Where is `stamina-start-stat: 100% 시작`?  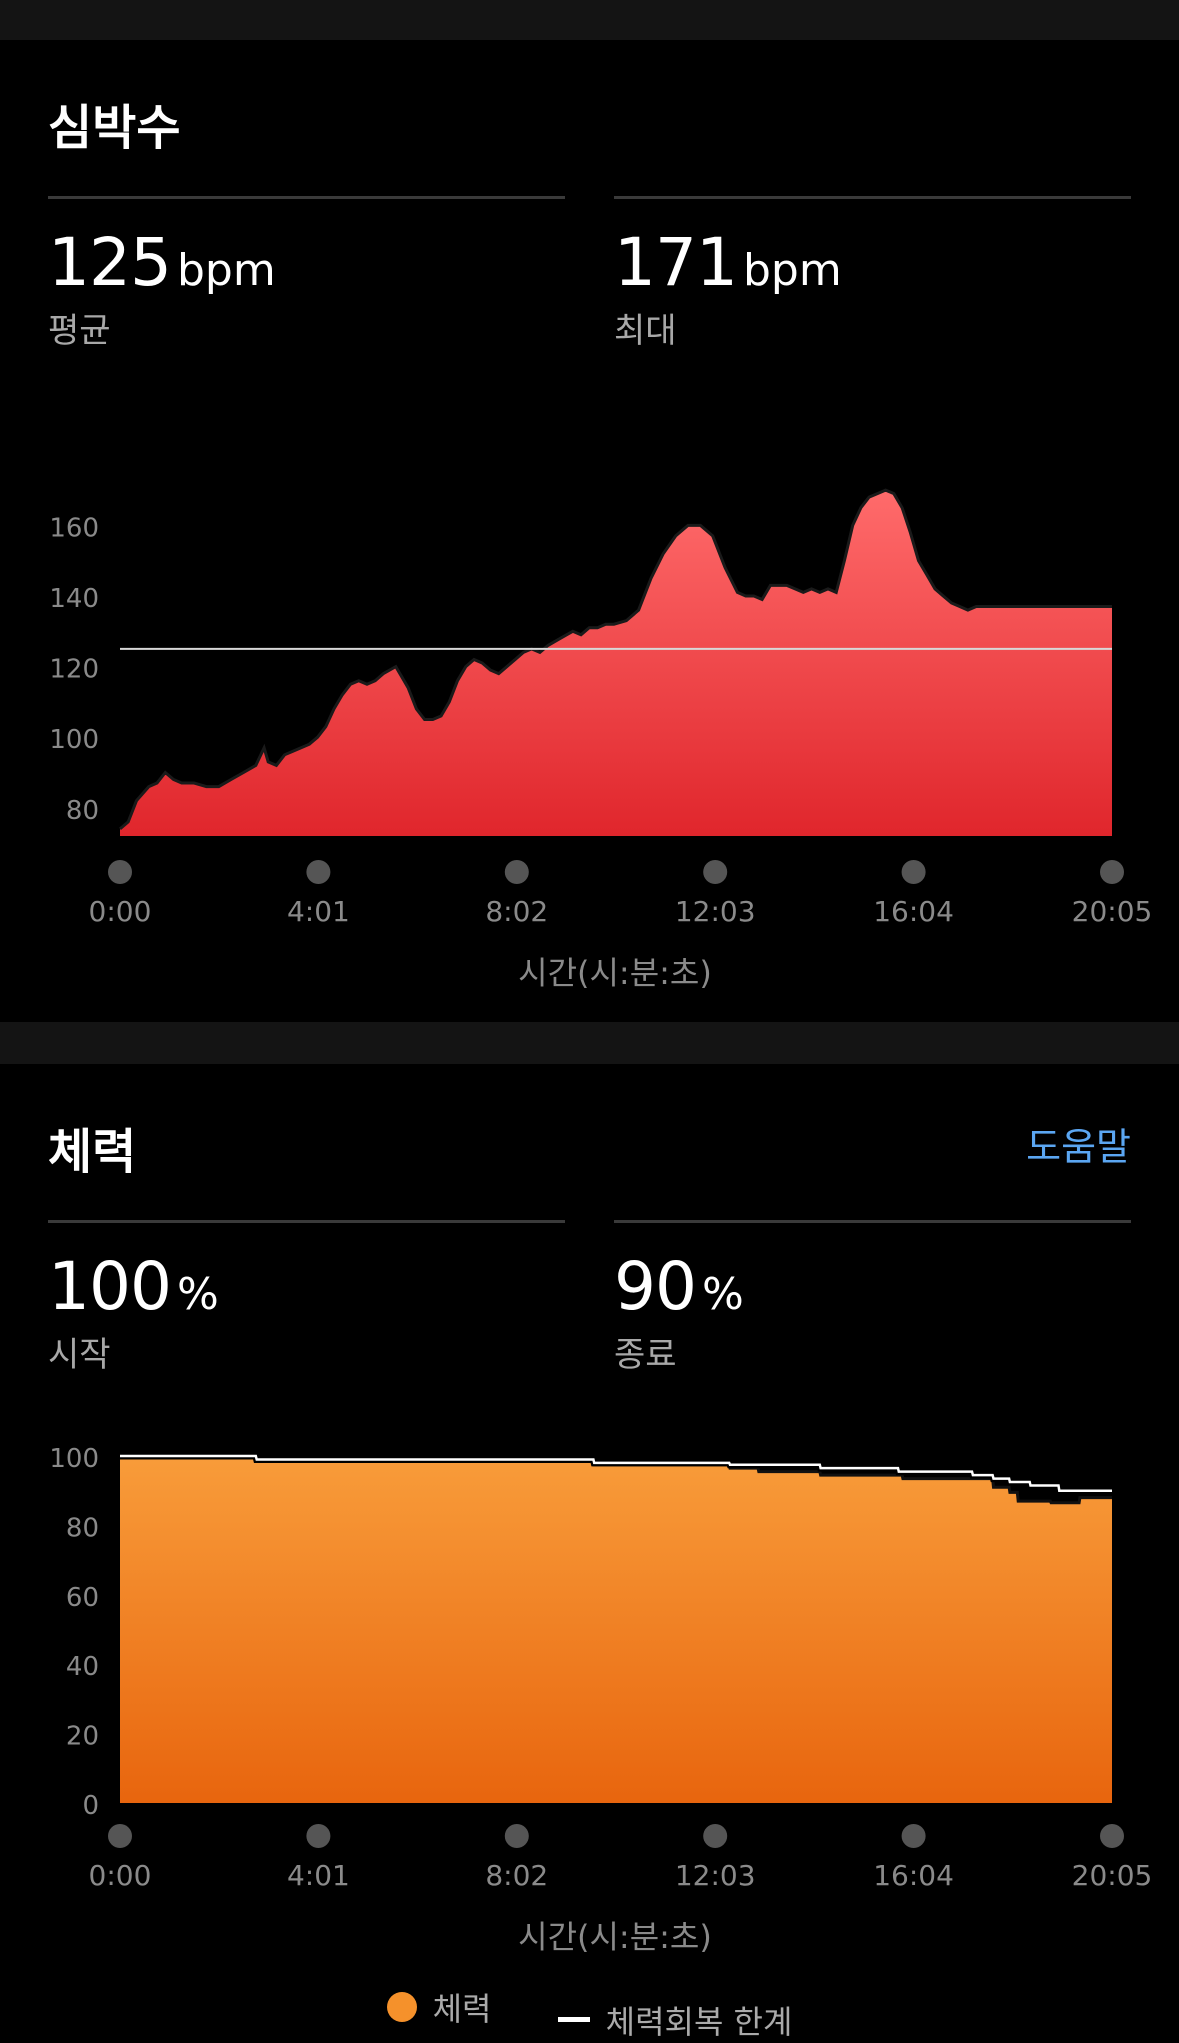 stamina-start-stat: 100% 시작 is located at coordinates (133, 1312).